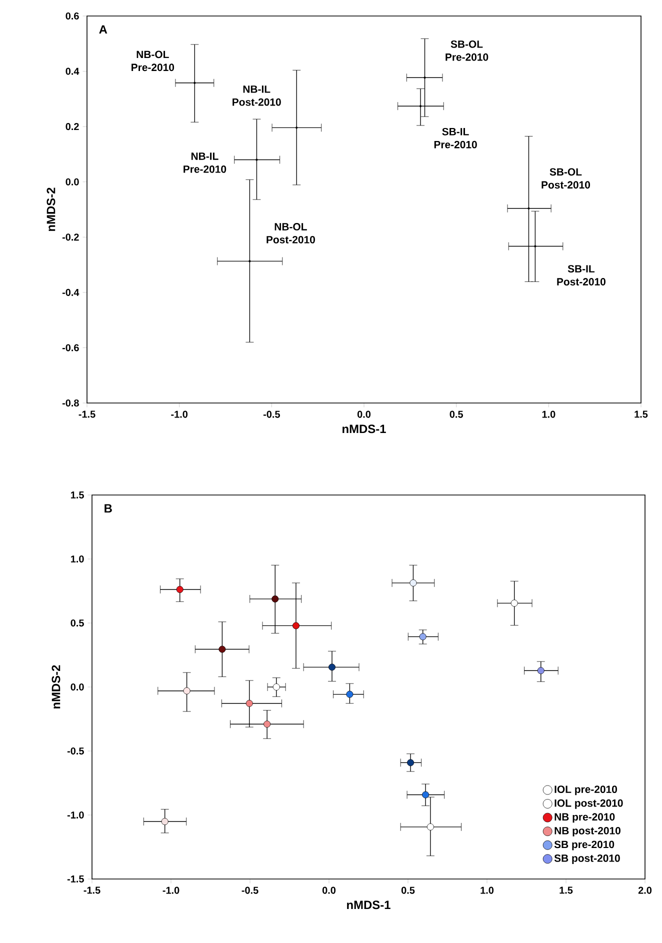  What do you see at coordinates (587, 831) in the screenshot?
I see `legend-label: NB post-2010` at bounding box center [587, 831].